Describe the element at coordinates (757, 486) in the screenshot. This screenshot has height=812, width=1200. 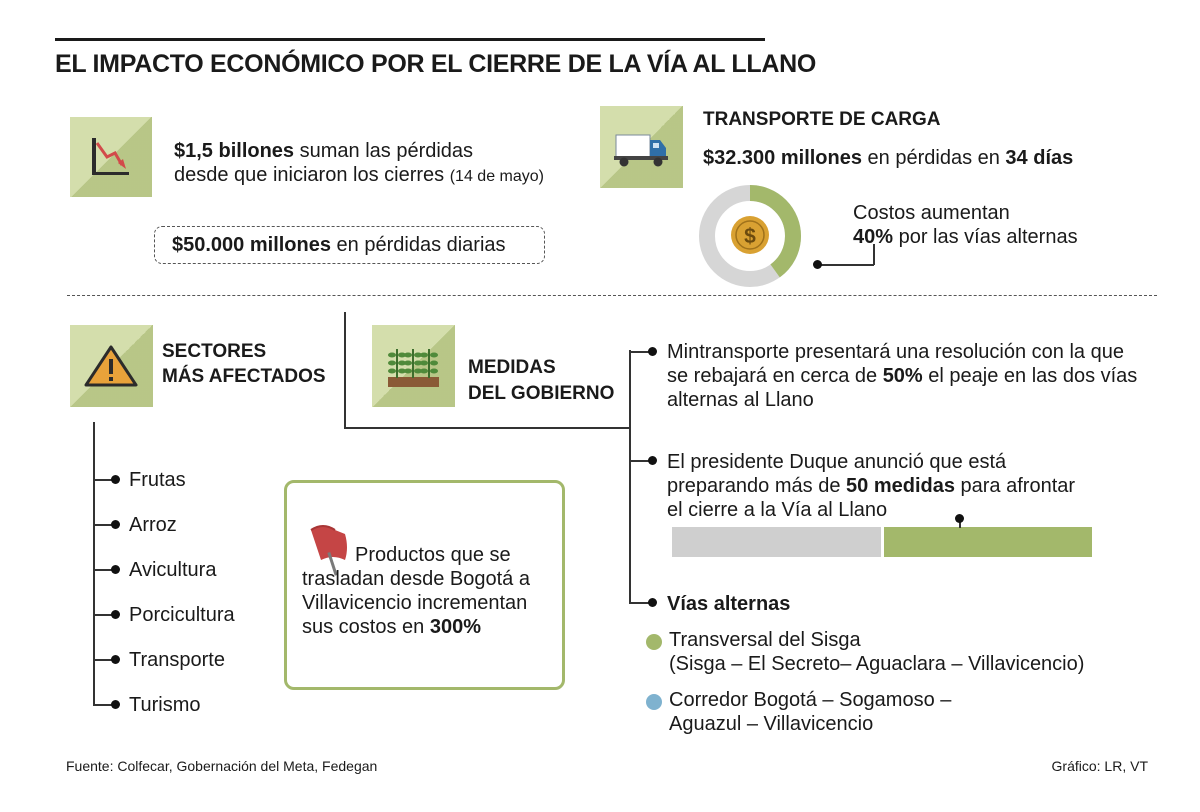
I see `measure2-line2-pre: preparando más de` at that location.